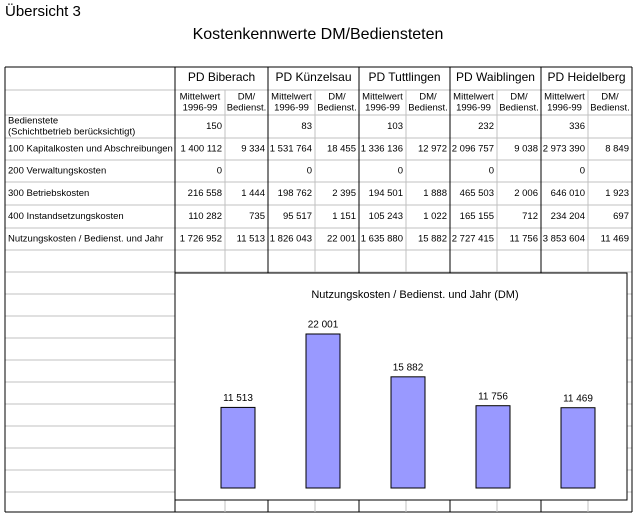  I want to click on cell: 165 155, so click(477, 216).